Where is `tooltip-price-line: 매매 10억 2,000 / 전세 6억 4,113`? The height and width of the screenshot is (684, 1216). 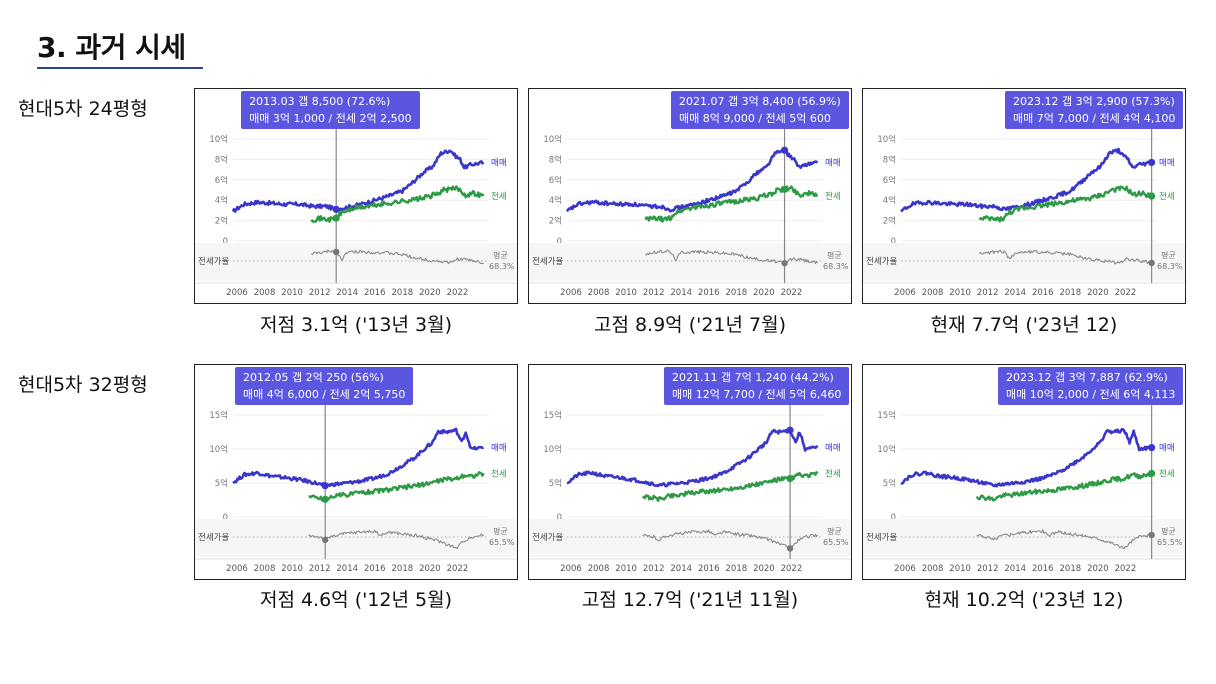 tooltip-price-line: 매매 10억 2,000 / 전세 6억 4,113 is located at coordinates (1091, 394).